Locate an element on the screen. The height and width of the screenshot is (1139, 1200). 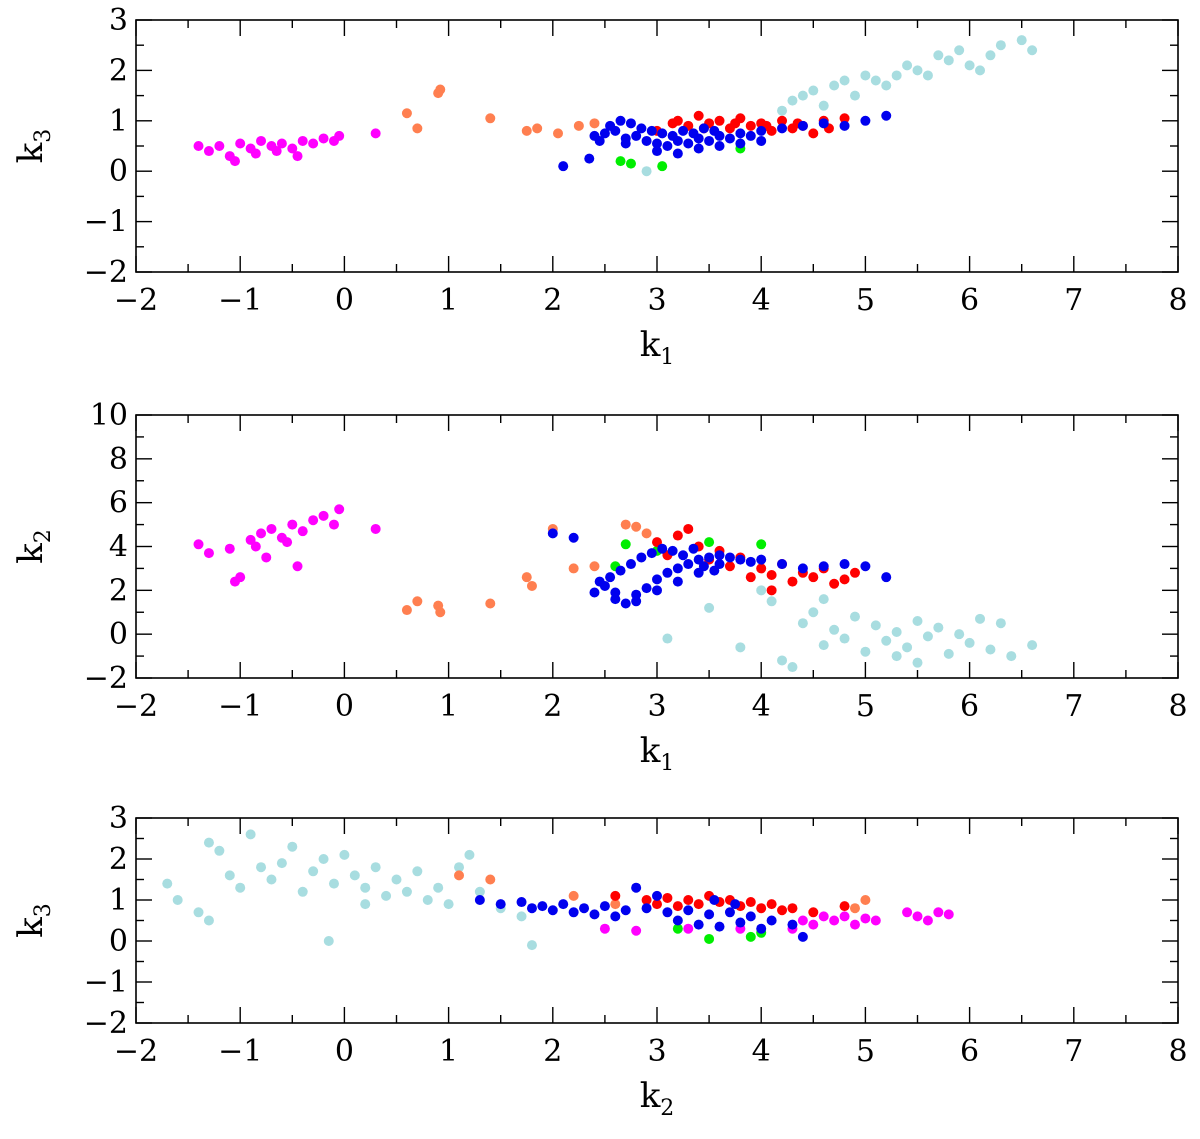
y-tick-label: 2 is located at coordinates (118, 70).